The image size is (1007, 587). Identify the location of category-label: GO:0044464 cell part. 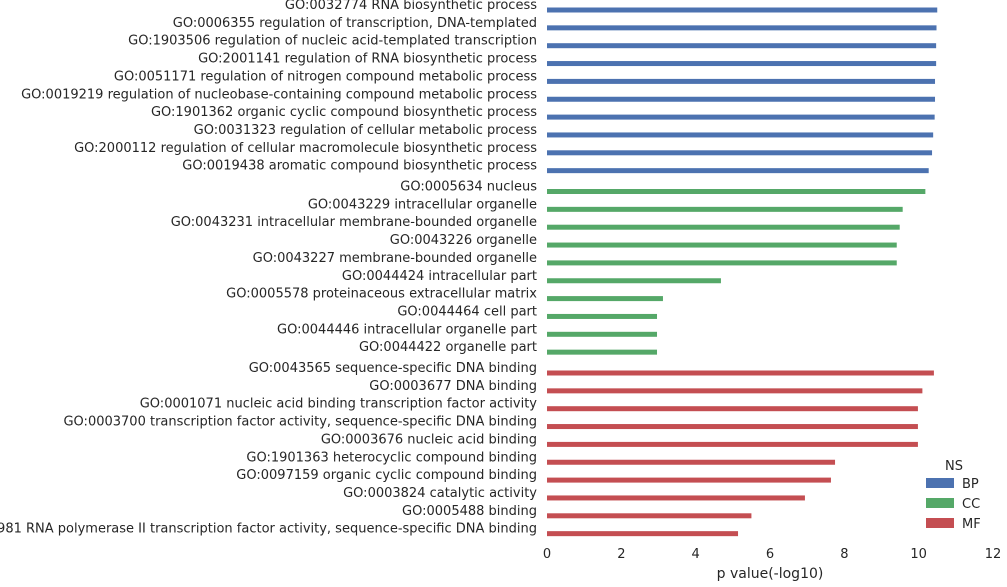
(467, 311).